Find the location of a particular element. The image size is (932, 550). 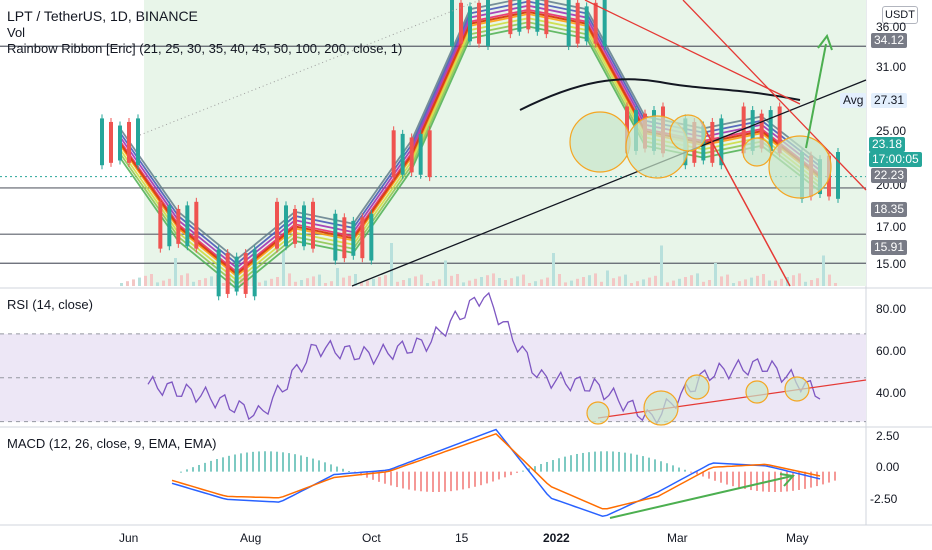

macd-divergence-arrow-head is located at coordinates (787, 480).